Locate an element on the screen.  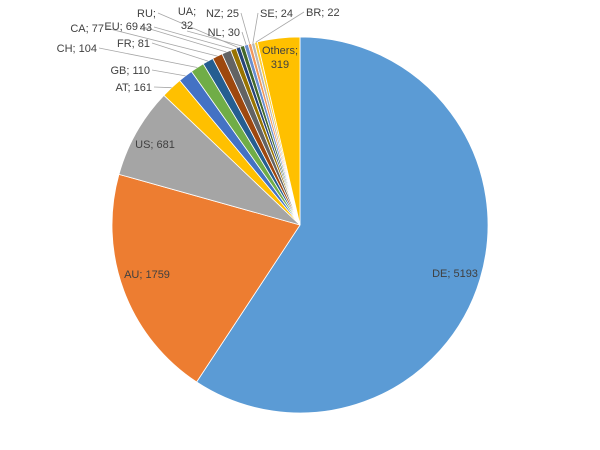
data-label-unlabeled-9: 43 is located at coordinates (146, 28).